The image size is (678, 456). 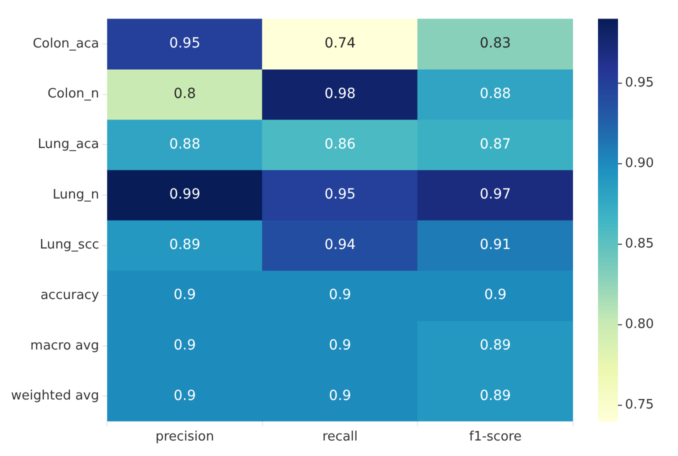 I want to click on data-label: 0.99, so click(x=184, y=194).